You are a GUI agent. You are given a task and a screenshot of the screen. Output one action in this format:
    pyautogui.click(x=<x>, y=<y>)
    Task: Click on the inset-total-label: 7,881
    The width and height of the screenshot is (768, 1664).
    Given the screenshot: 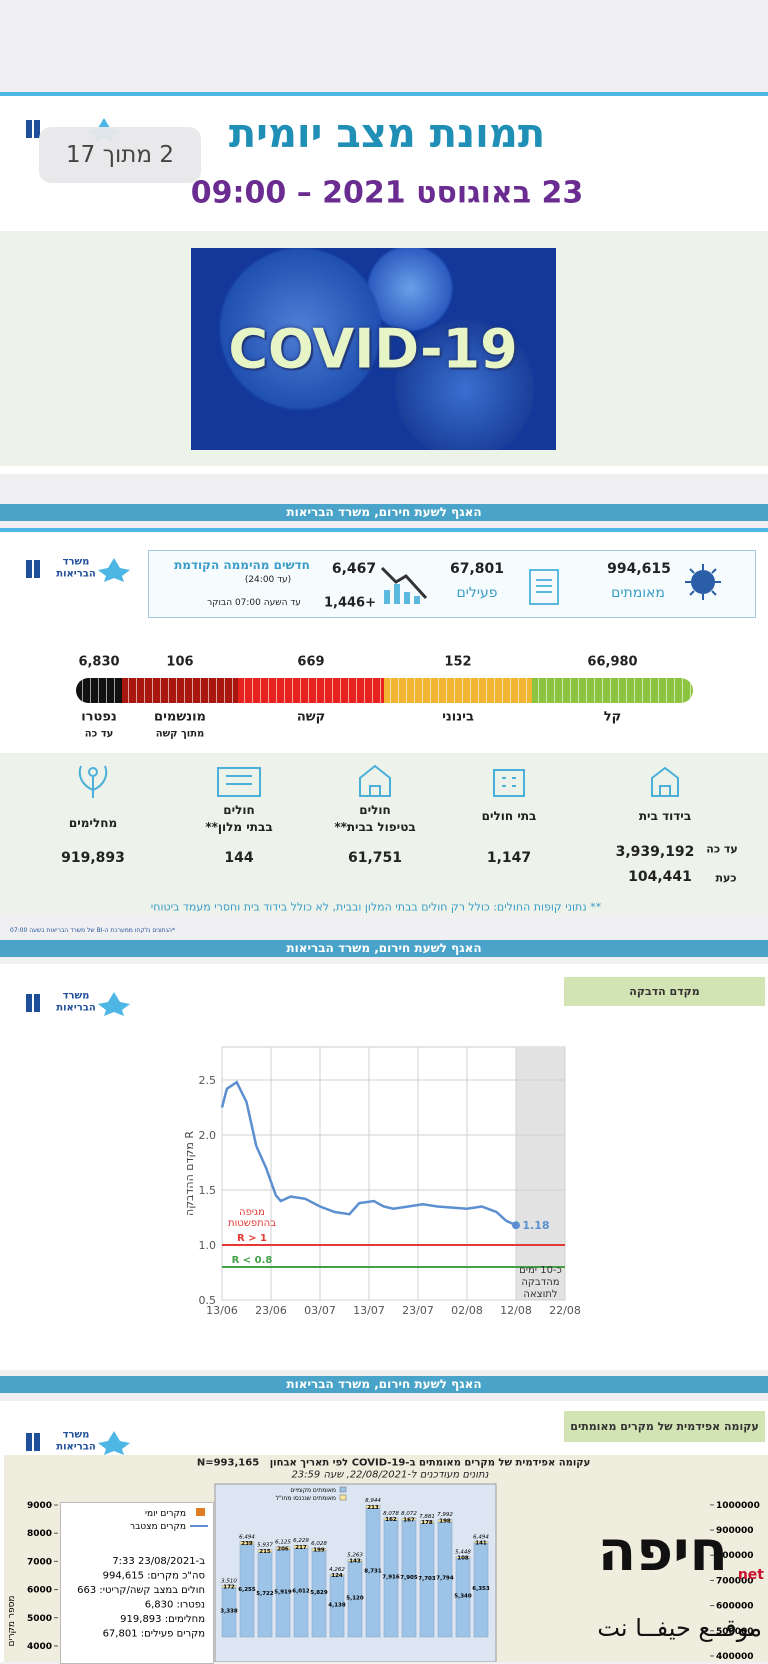 What is the action you would take?
    pyautogui.click(x=427, y=1517)
    